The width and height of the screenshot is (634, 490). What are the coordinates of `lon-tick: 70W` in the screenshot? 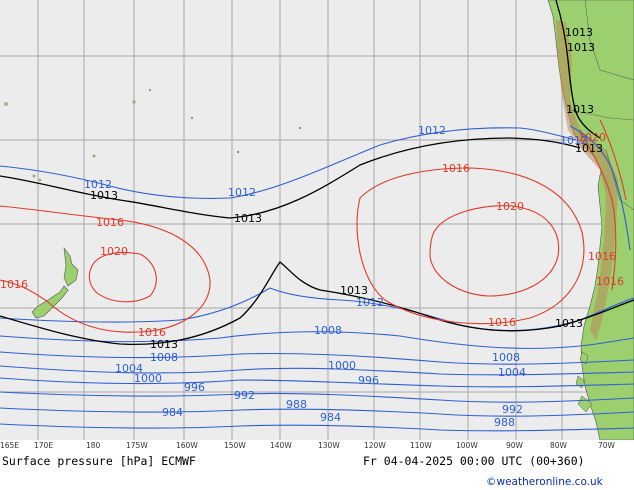 It's located at (607, 445).